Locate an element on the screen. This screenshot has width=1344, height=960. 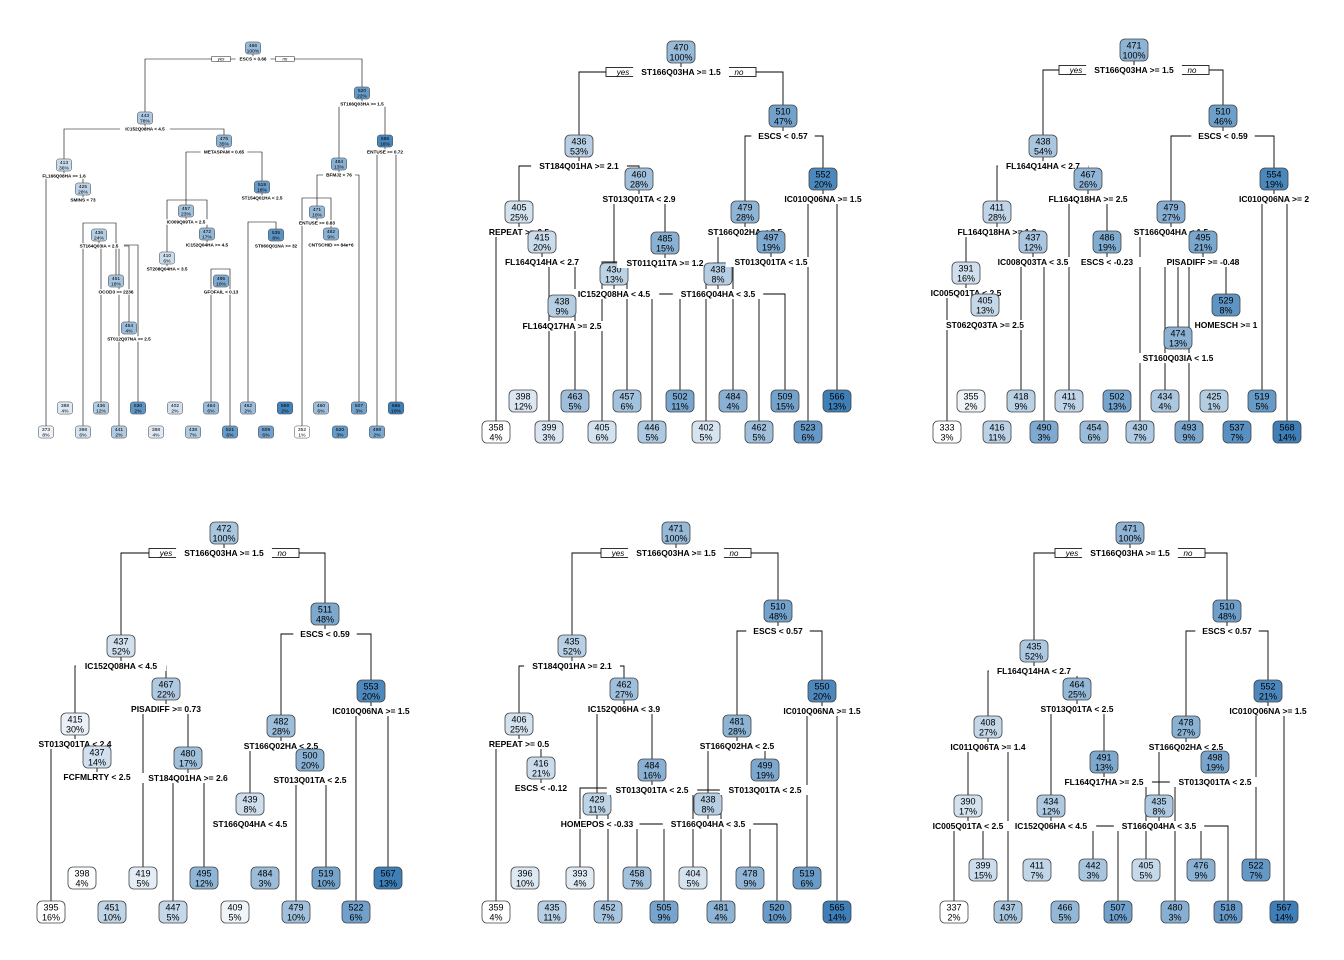
node-value: 511 is located at coordinates (325, 610).